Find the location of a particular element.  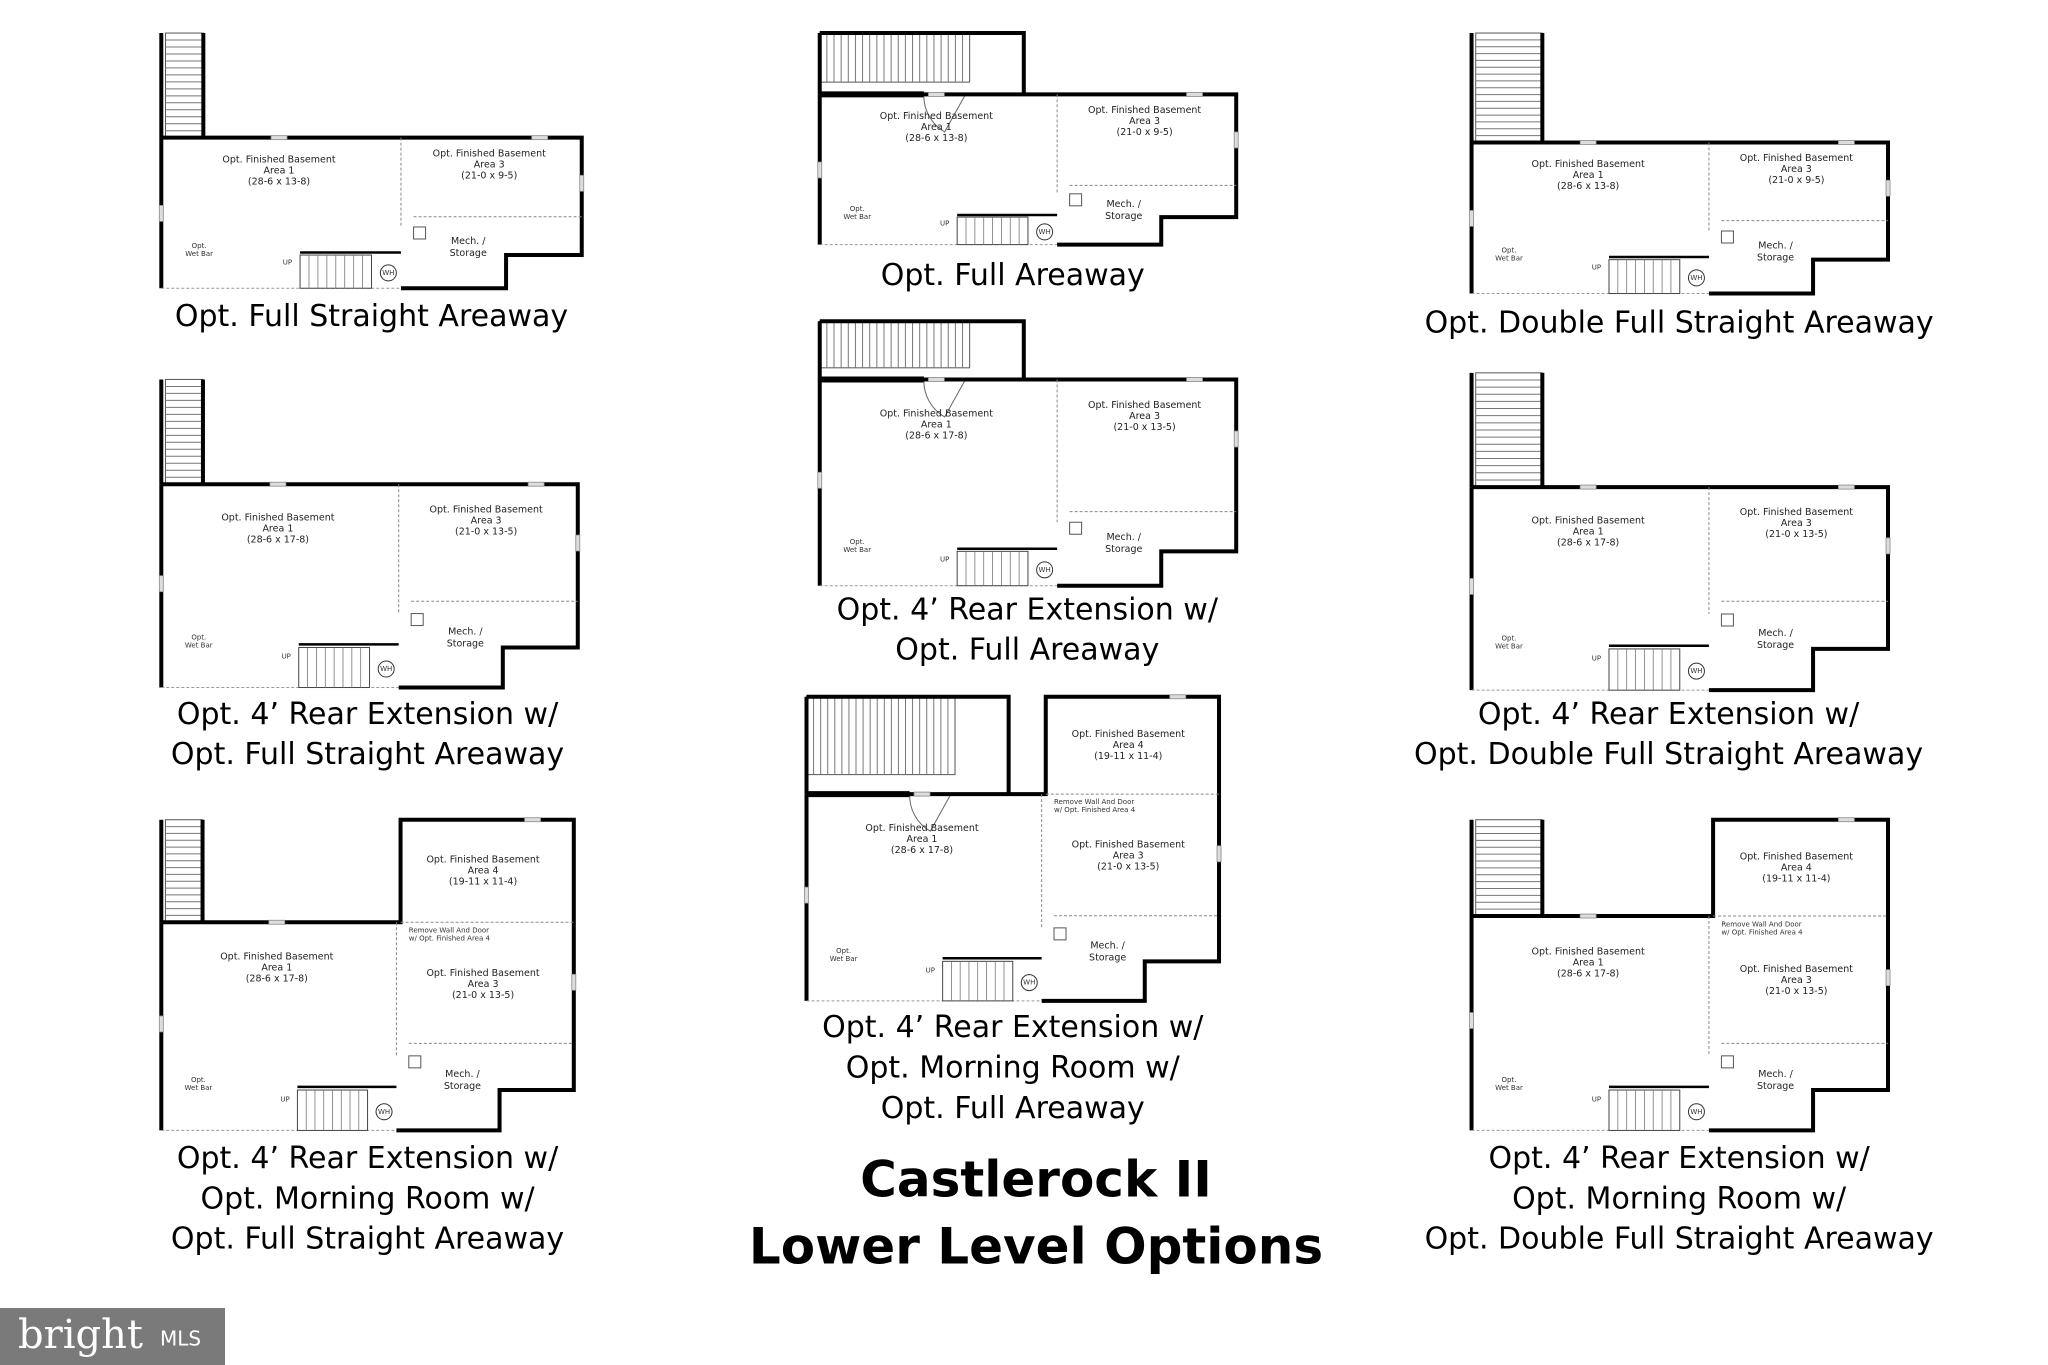

title-line: Lower Level Options is located at coordinates (1036, 1247).